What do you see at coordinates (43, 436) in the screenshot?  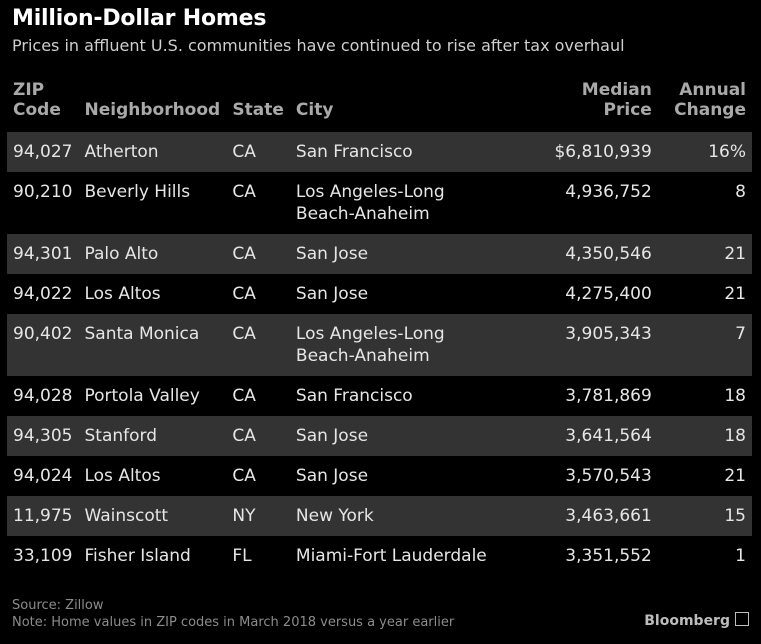 I see `cell-zip: 94,305` at bounding box center [43, 436].